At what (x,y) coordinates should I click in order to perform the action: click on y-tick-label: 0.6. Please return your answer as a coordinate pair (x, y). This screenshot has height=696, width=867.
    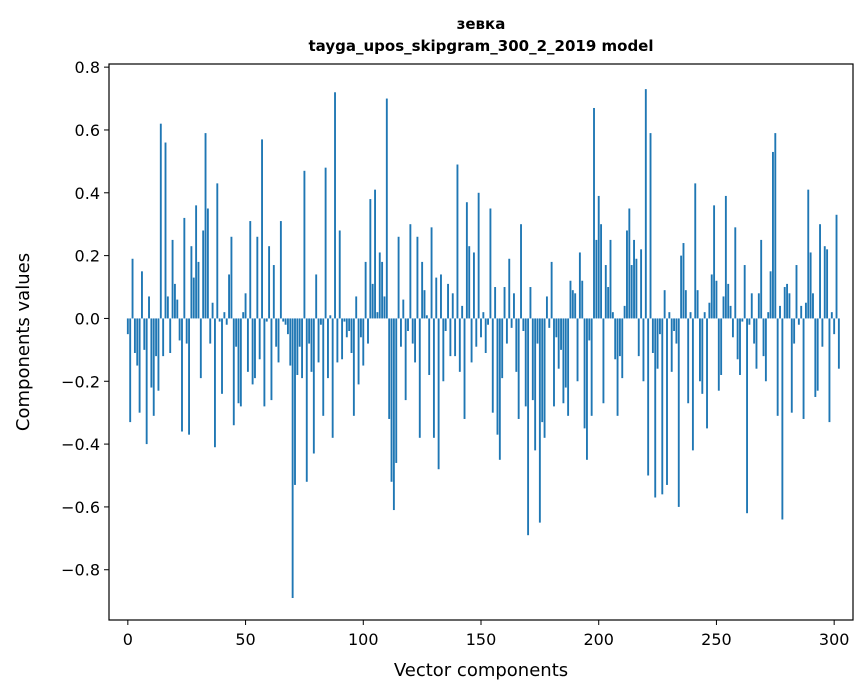
    Looking at the image, I should click on (87, 130).